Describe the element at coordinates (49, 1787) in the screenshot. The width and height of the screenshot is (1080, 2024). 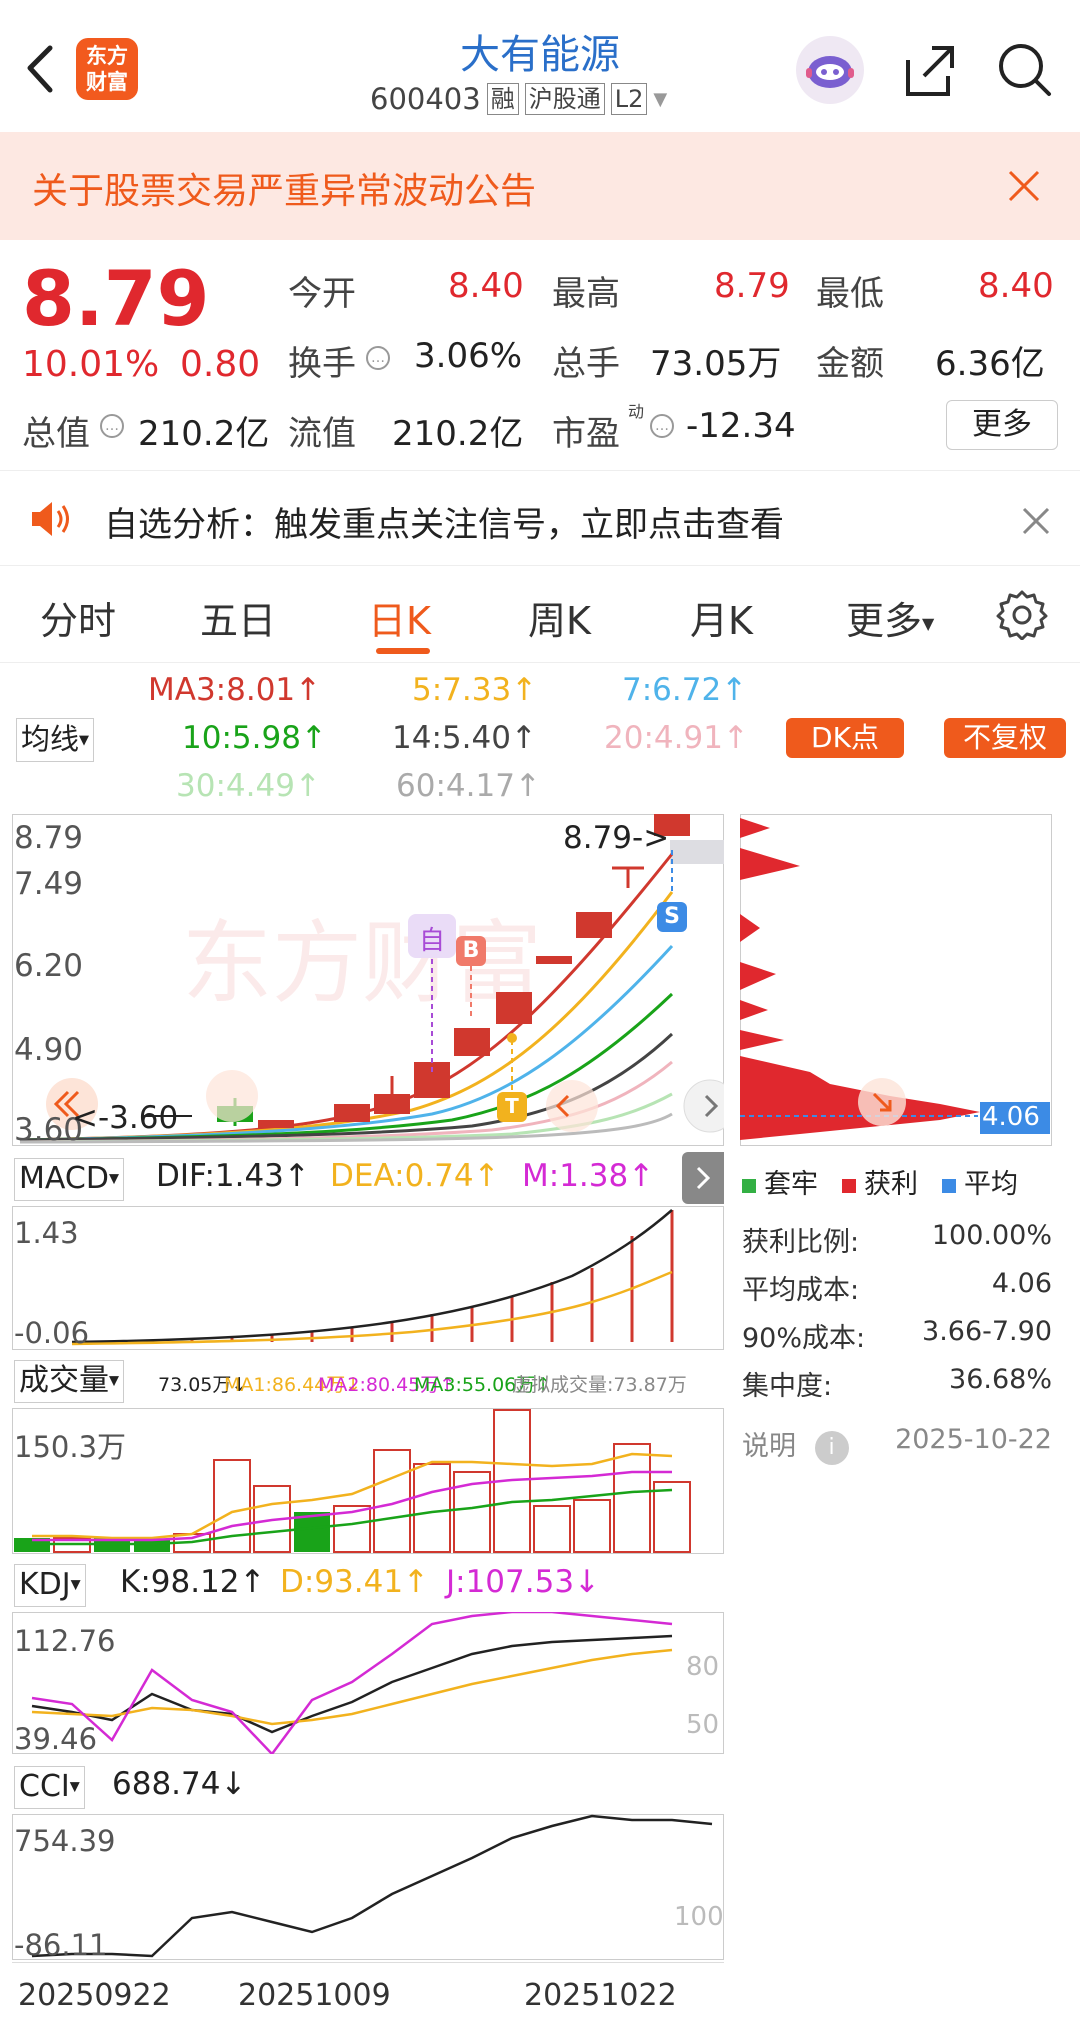
I see `cci-selector: CCI▼` at that location.